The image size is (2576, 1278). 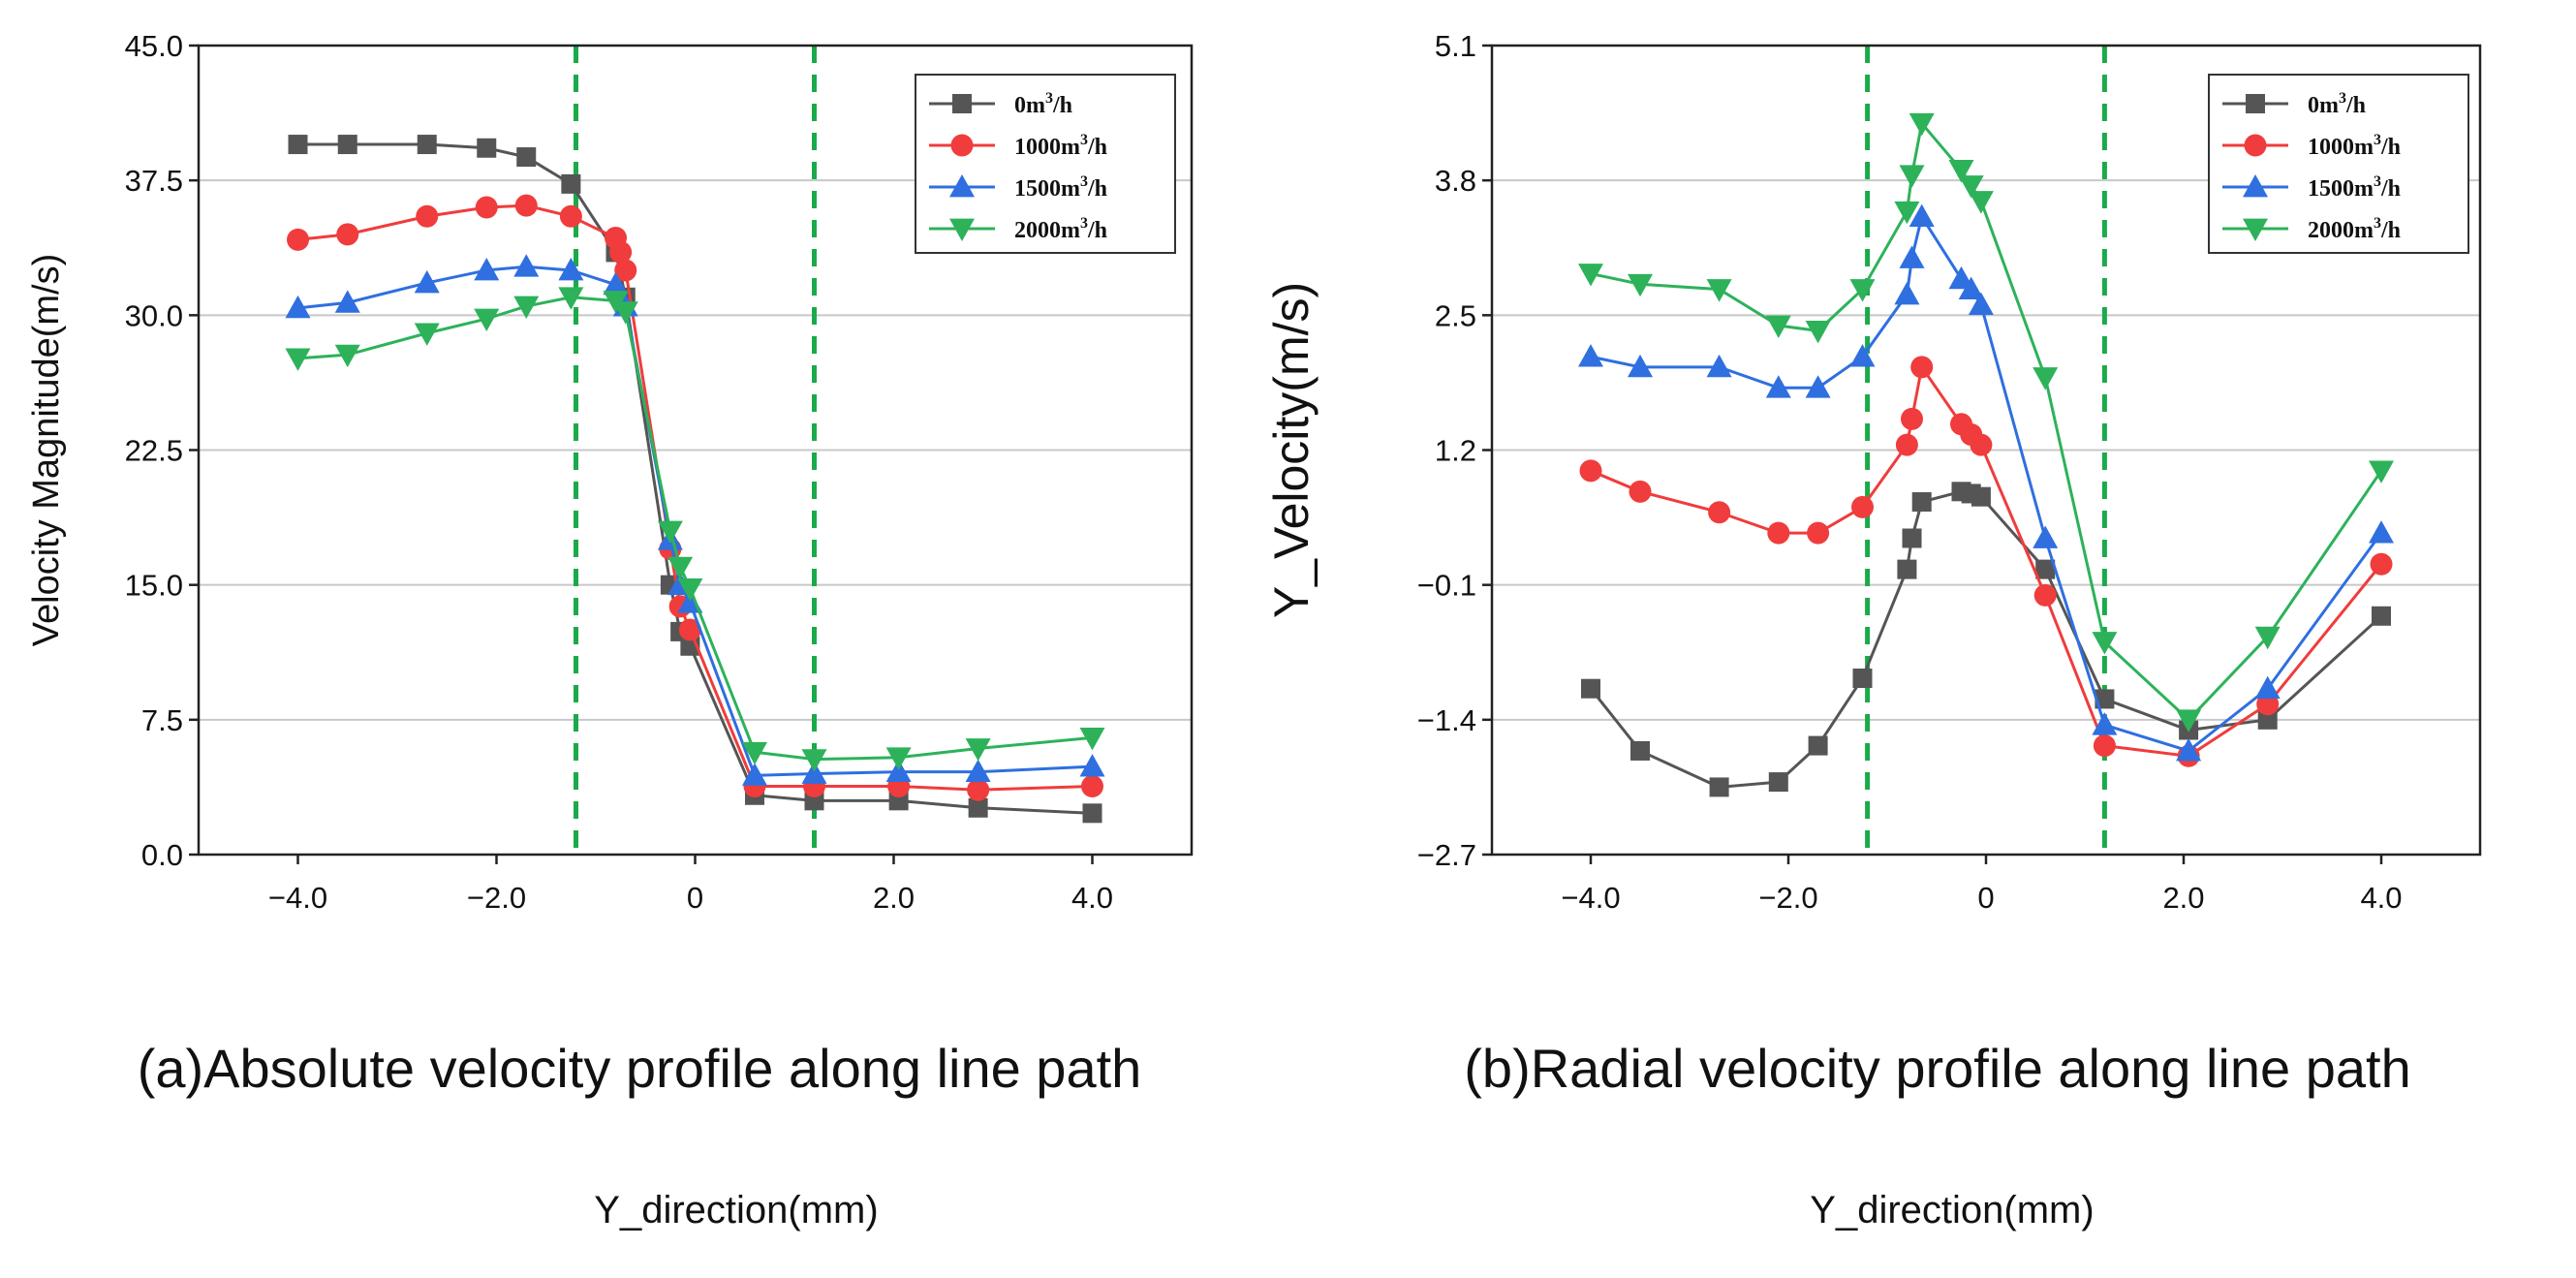 I want to click on series-2000m, so click(x=695, y=529).